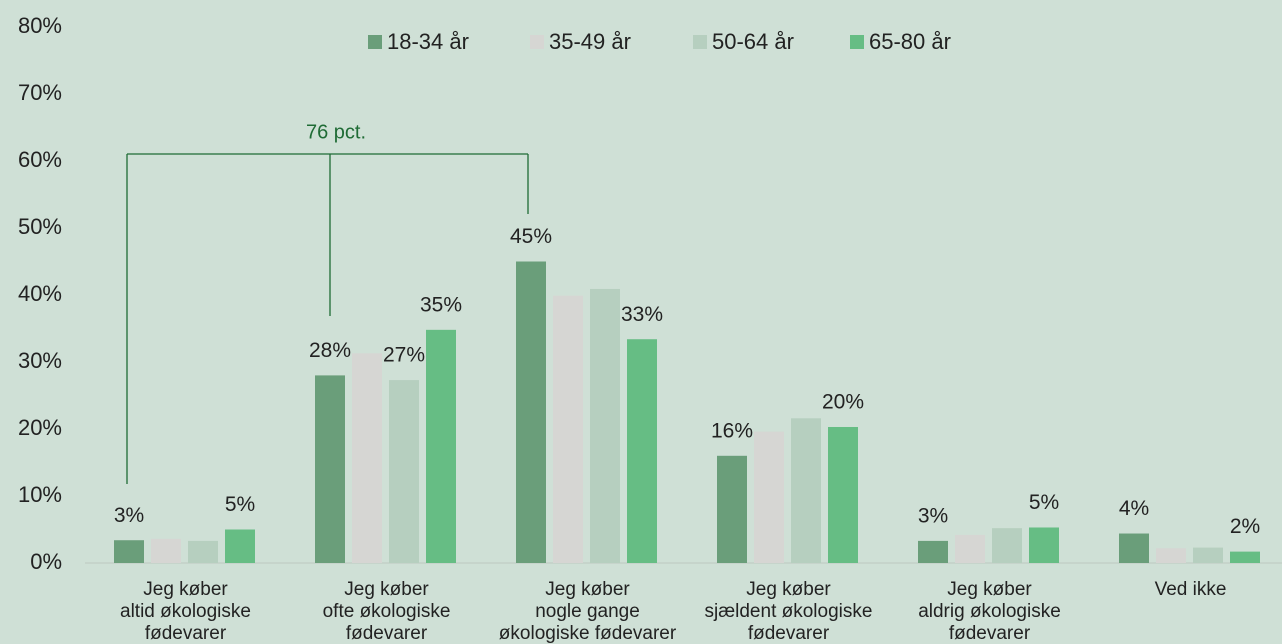  Describe the element at coordinates (330, 350) in the screenshot. I see `data-label: 28%` at that location.